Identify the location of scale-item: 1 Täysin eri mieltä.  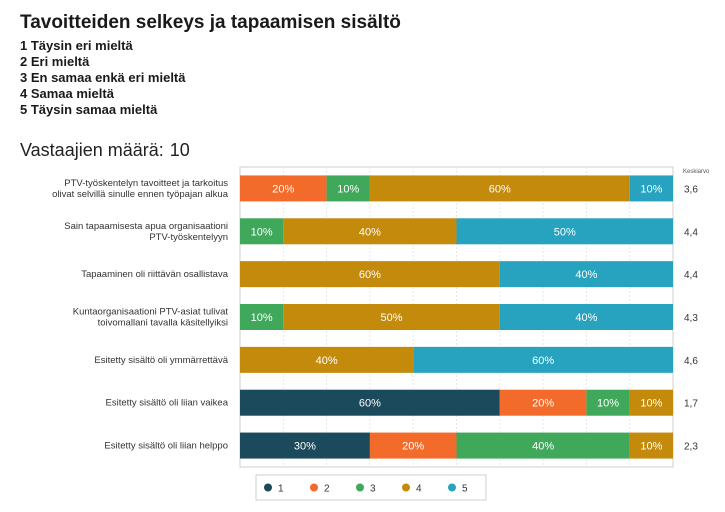
(76, 45).